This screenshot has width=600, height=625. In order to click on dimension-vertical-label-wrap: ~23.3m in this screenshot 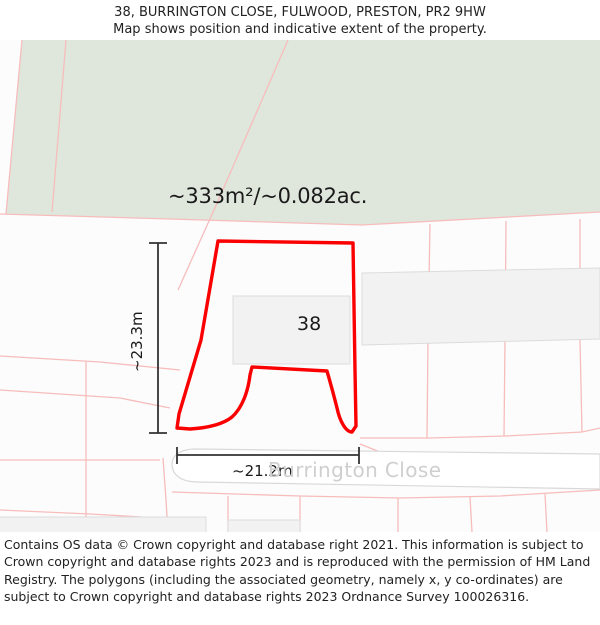, I will do `click(158, 349)`.